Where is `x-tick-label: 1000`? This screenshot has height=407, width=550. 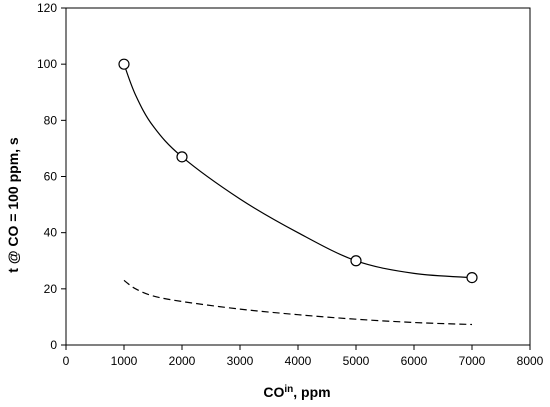 x-tick-label: 1000 is located at coordinates (124, 361).